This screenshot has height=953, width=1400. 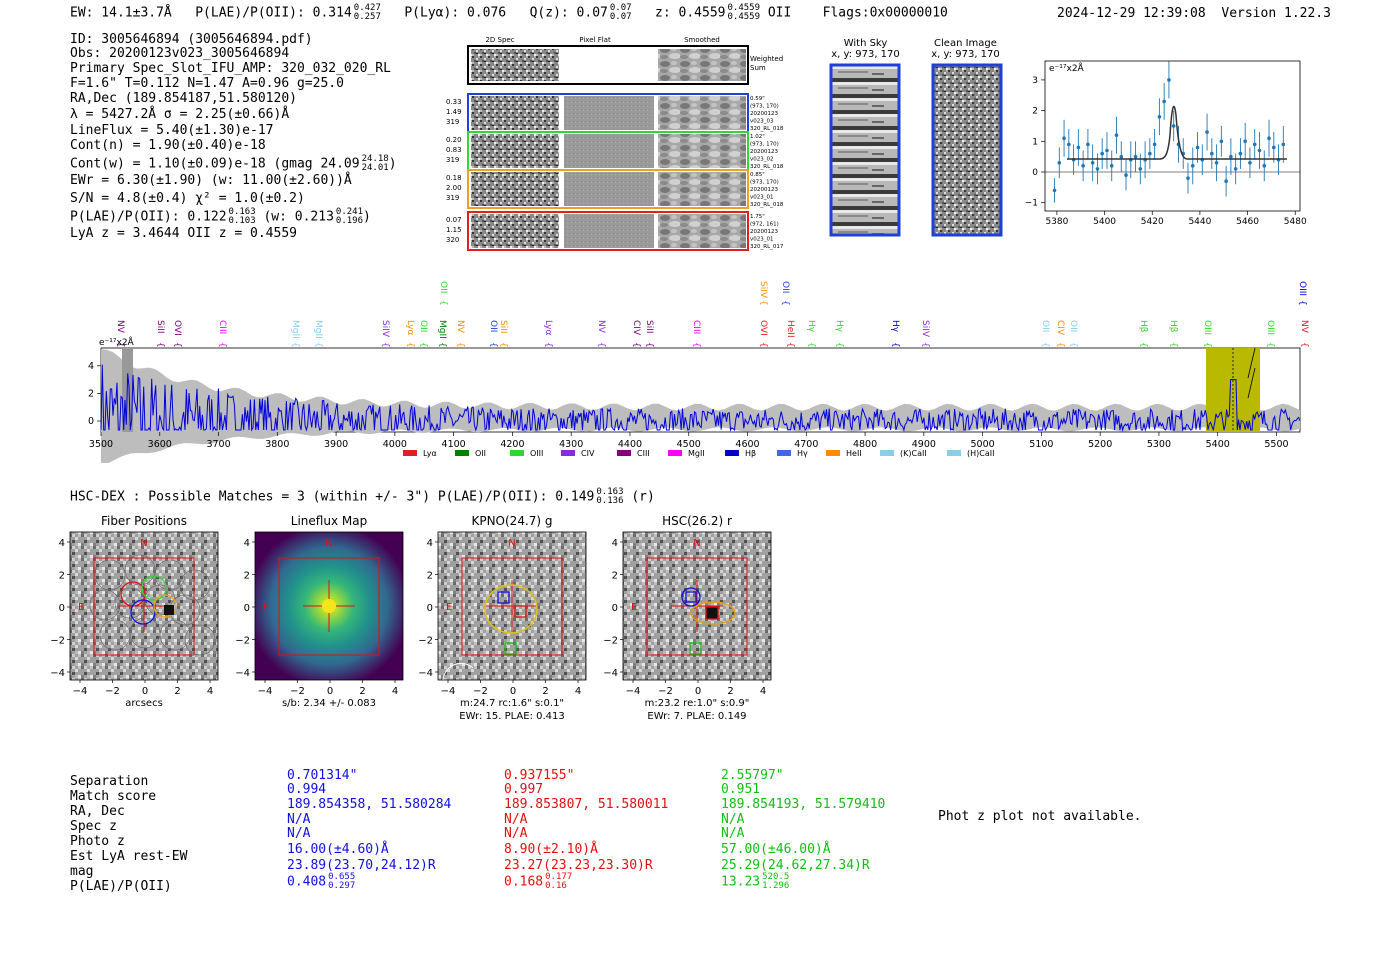 What do you see at coordinates (839, 326) in the screenshot?
I see `spectrum-line-label: Hγ` at bounding box center [839, 326].